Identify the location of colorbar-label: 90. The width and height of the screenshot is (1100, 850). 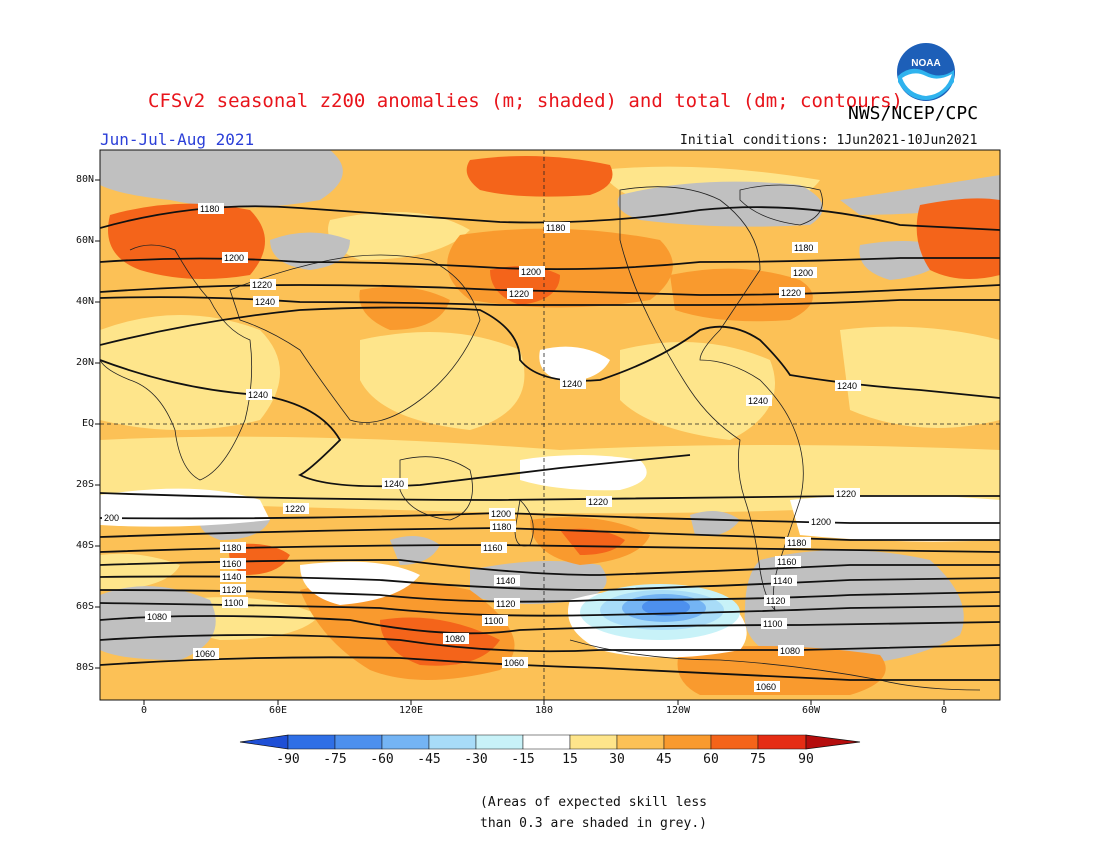
(806, 759).